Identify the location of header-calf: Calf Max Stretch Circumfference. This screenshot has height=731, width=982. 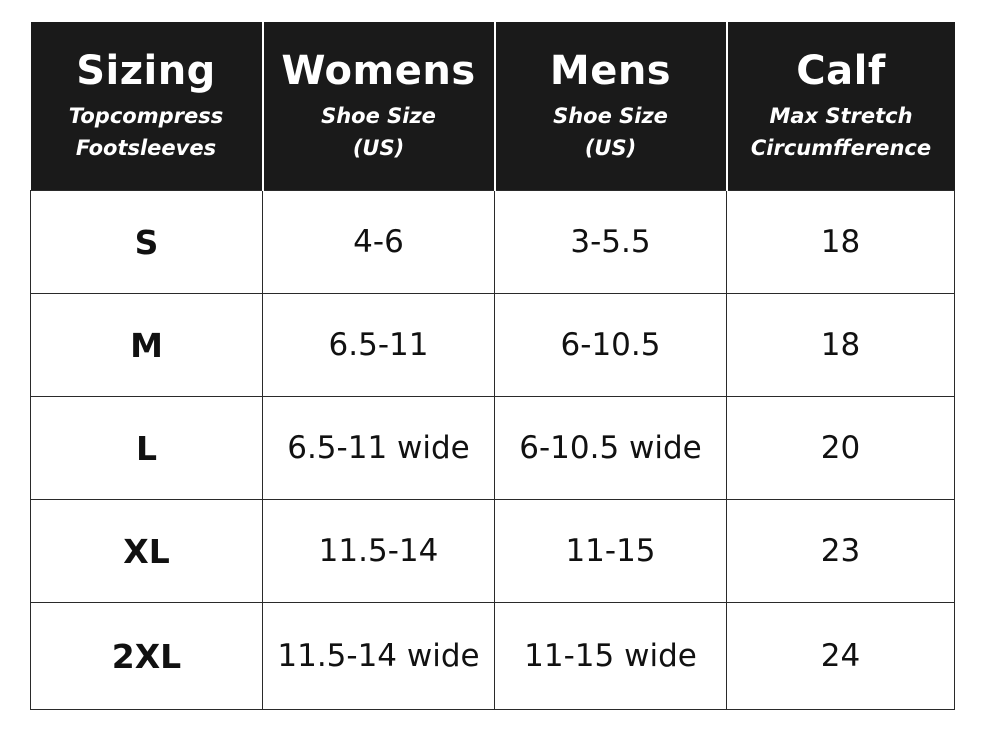
(840, 106).